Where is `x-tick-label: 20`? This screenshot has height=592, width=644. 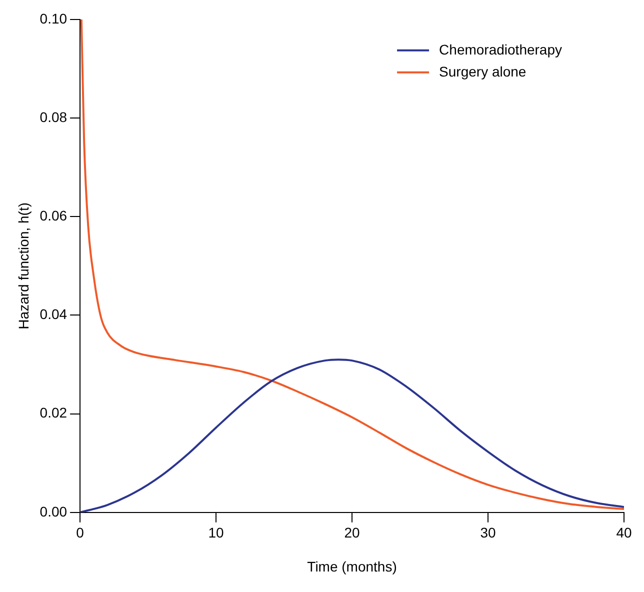 x-tick-label: 20 is located at coordinates (352, 532).